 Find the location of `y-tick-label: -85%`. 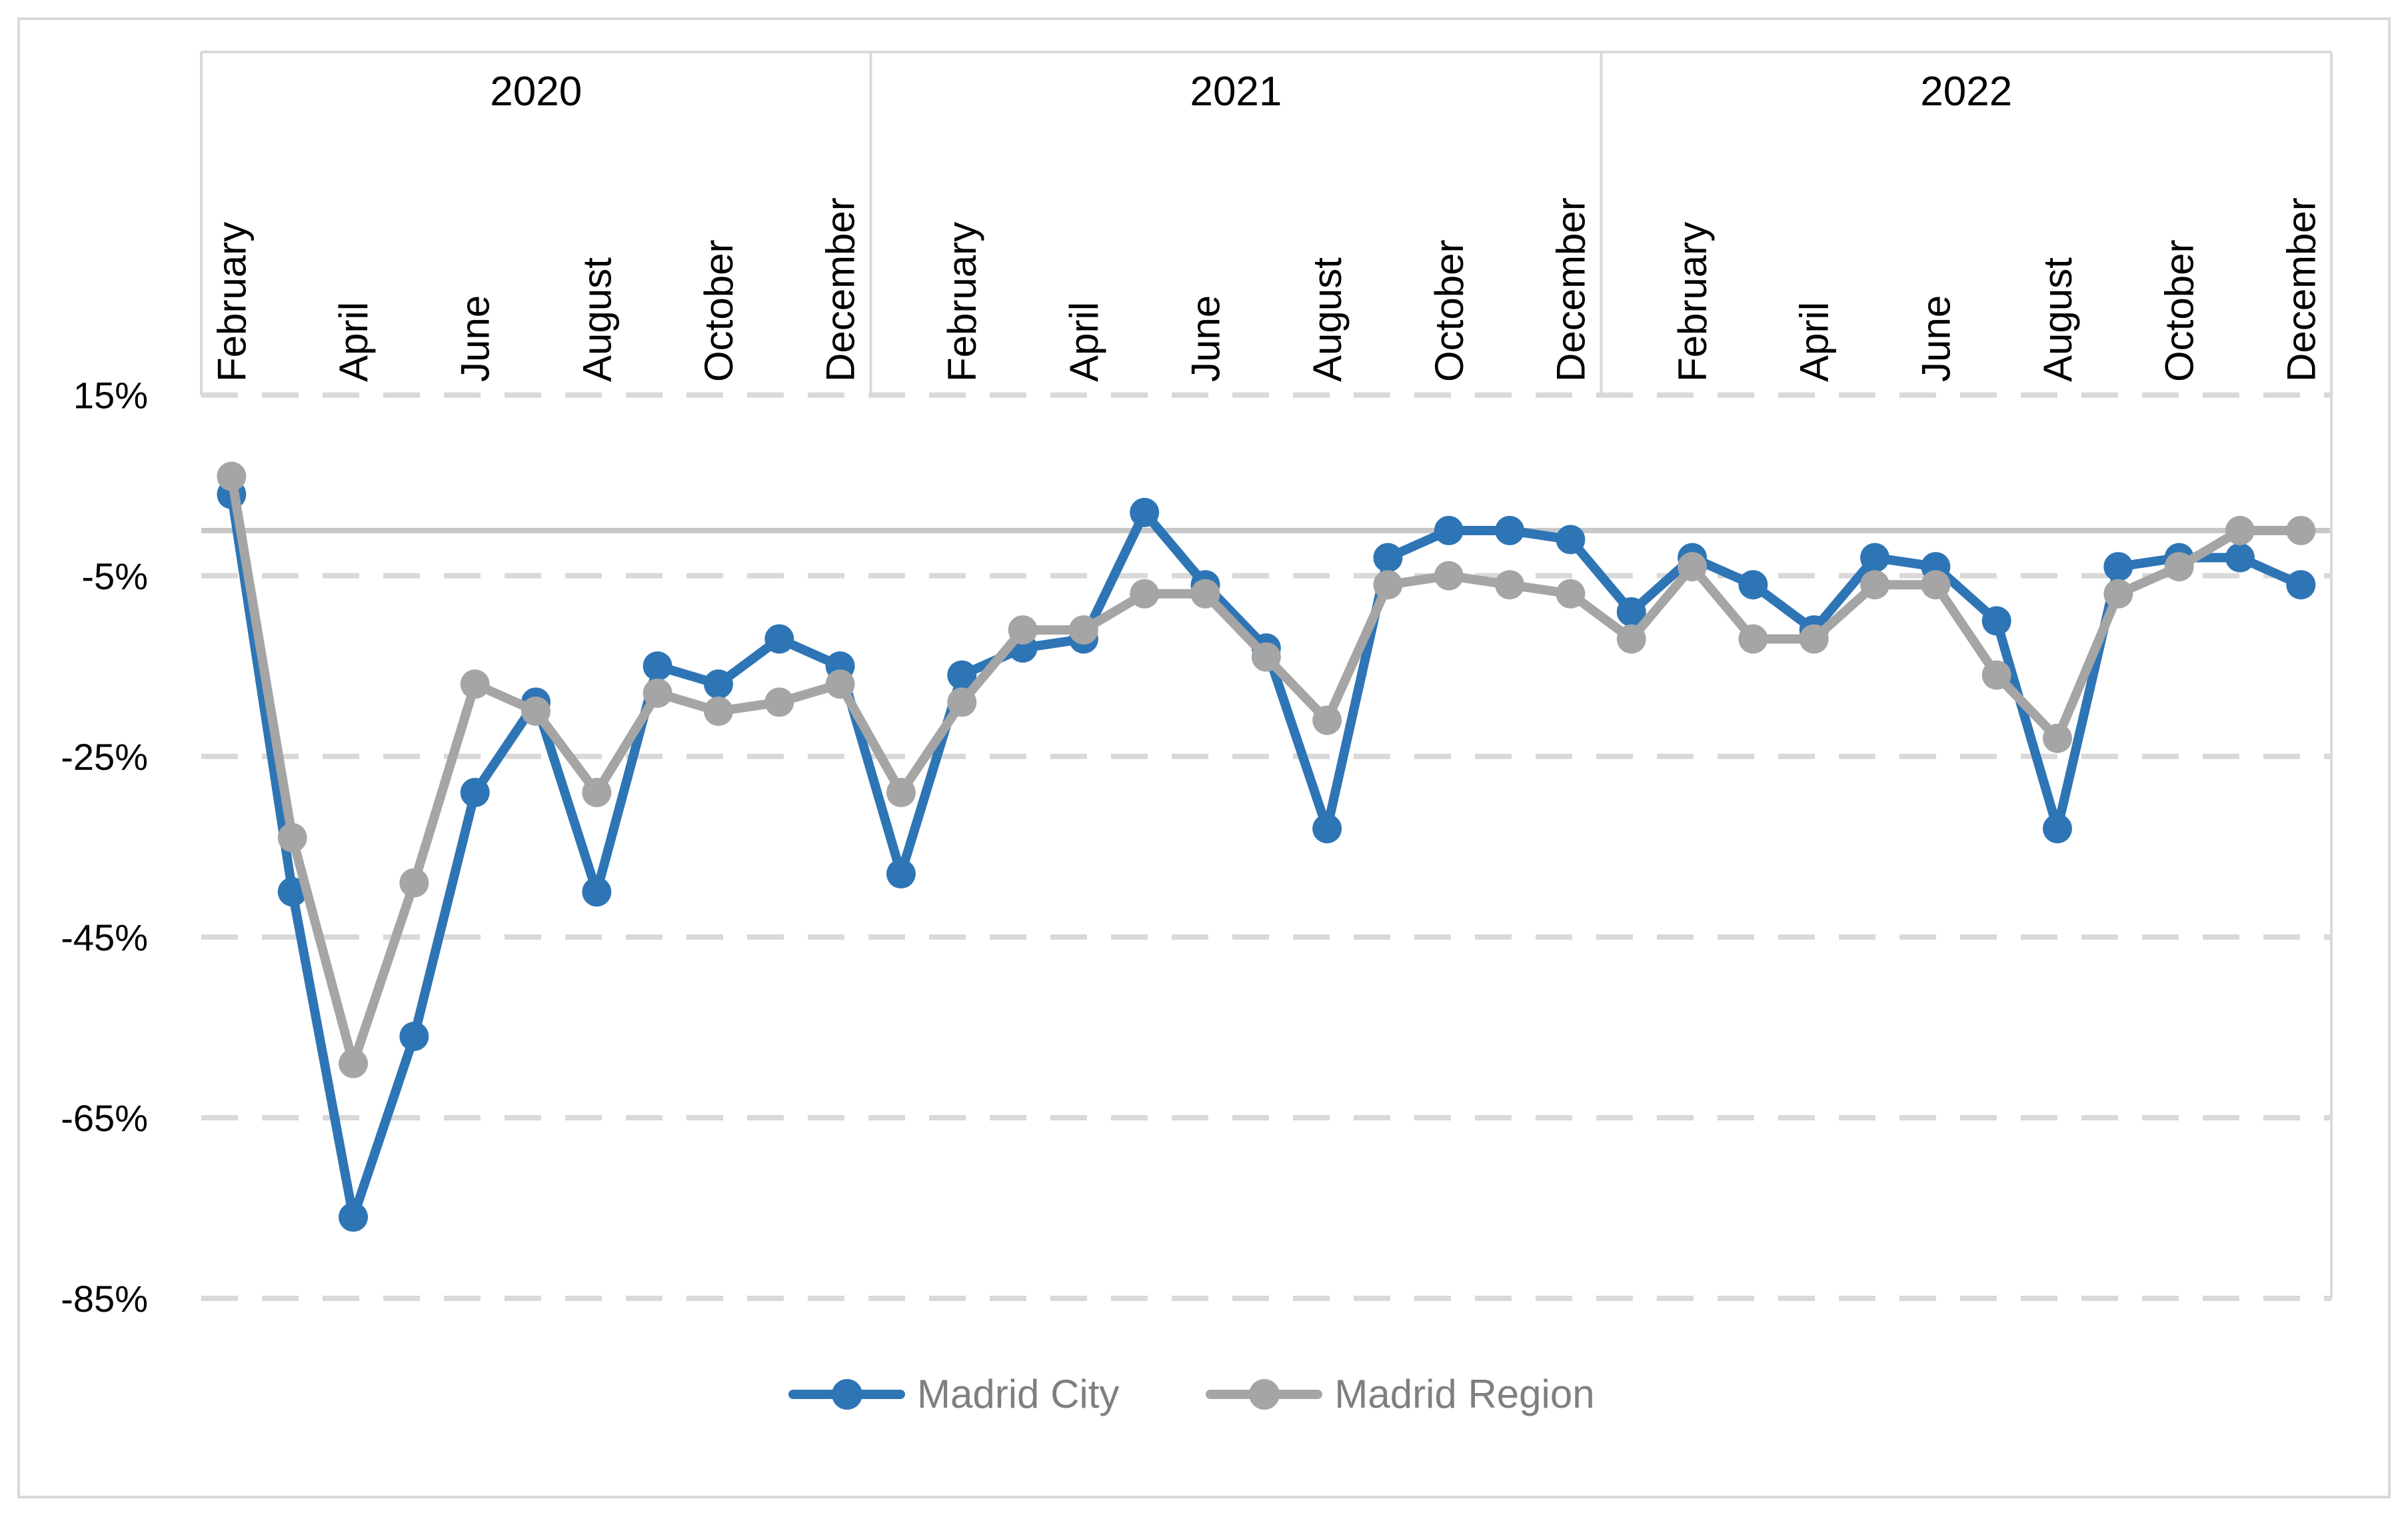

y-tick-label: -85% is located at coordinates (104, 1299).